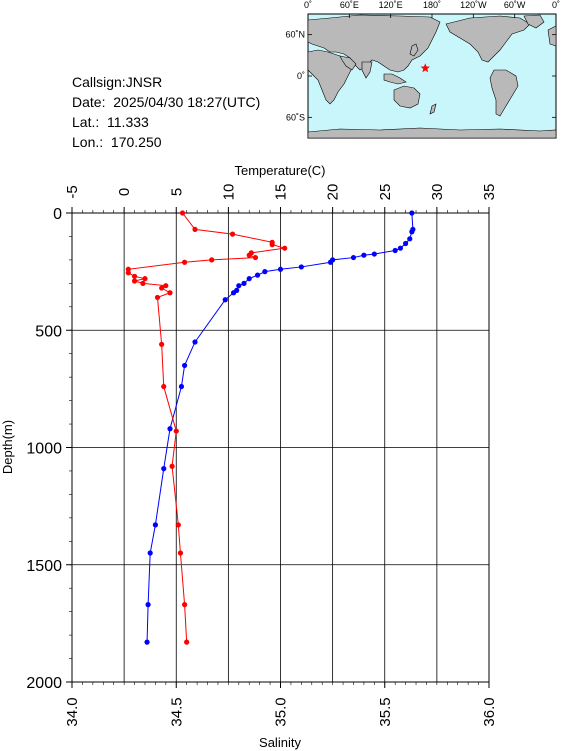 This screenshot has width=564, height=751. What do you see at coordinates (552, 36) in the screenshot?
I see `western-europe-edge` at bounding box center [552, 36].